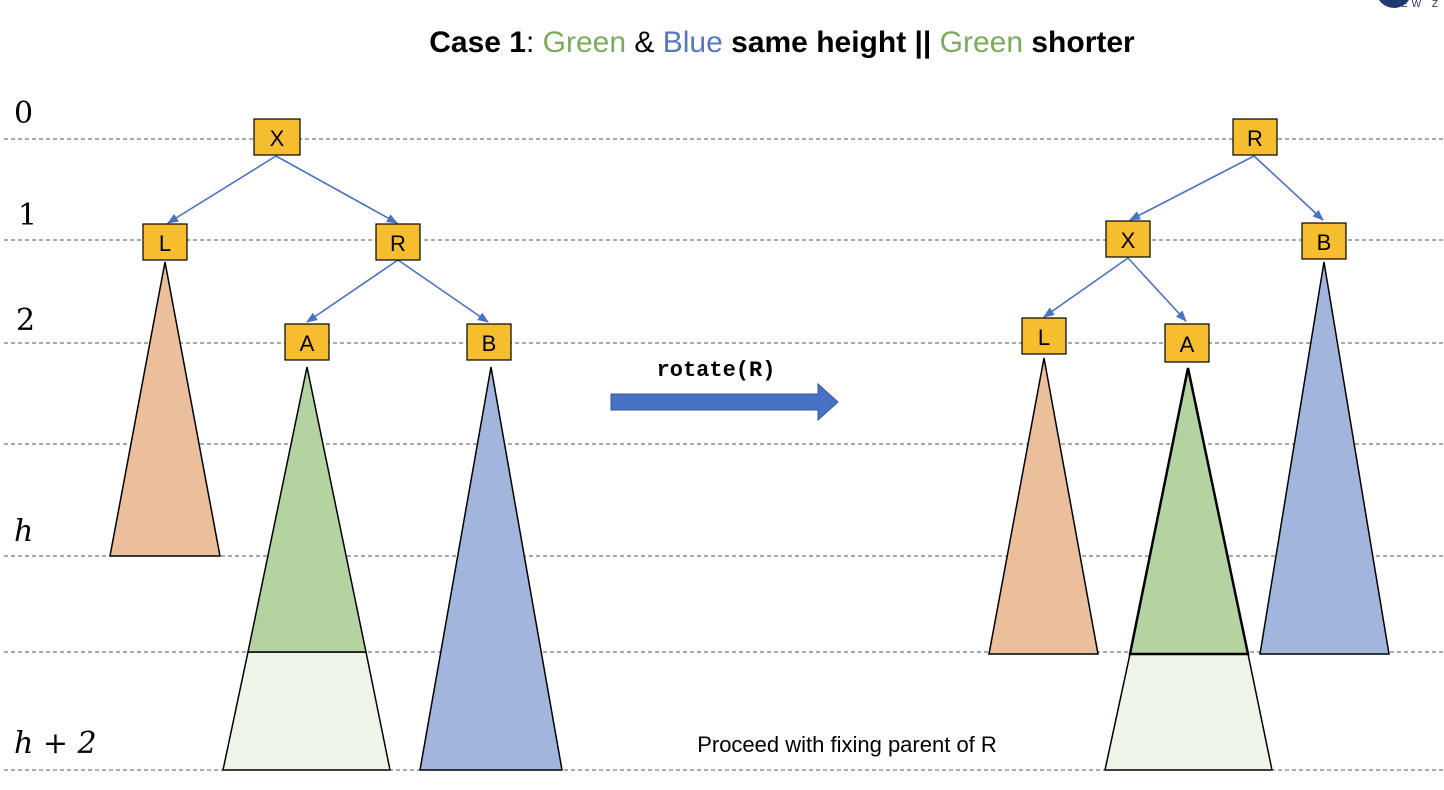  What do you see at coordinates (1188, 712) in the screenshot?
I see `after-subtree-A-green-extension` at bounding box center [1188, 712].